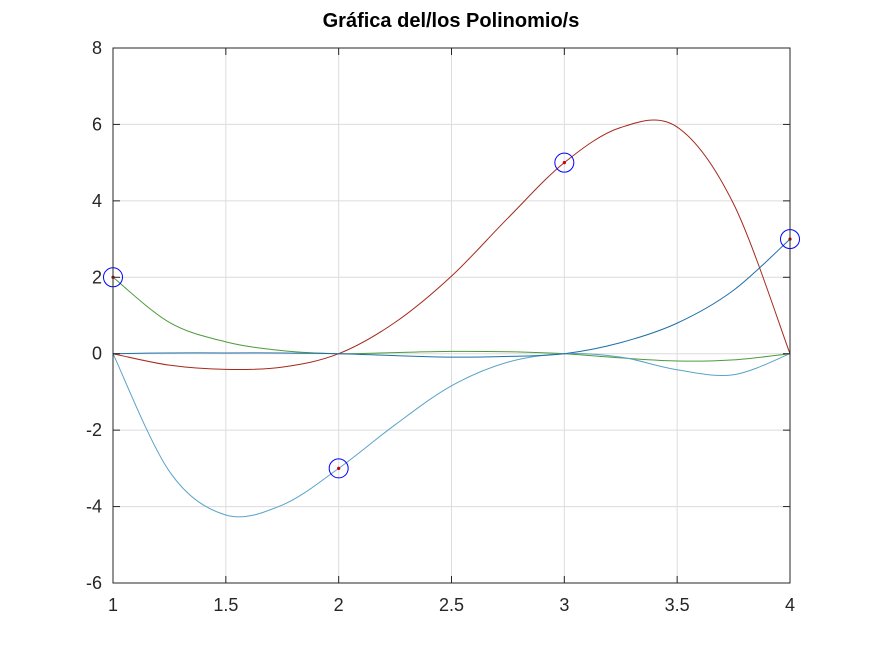 The height and width of the screenshot is (655, 873). I want to click on y-tick-label: -4, so click(94, 507).